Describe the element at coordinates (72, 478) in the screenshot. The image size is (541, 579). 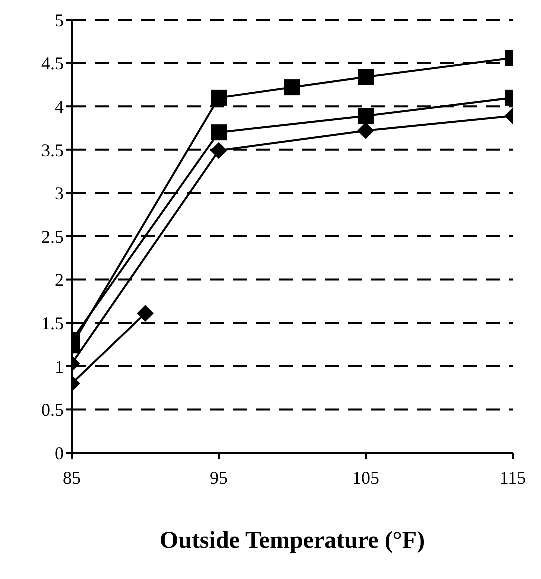
I see `x-tick-label: 85` at that location.